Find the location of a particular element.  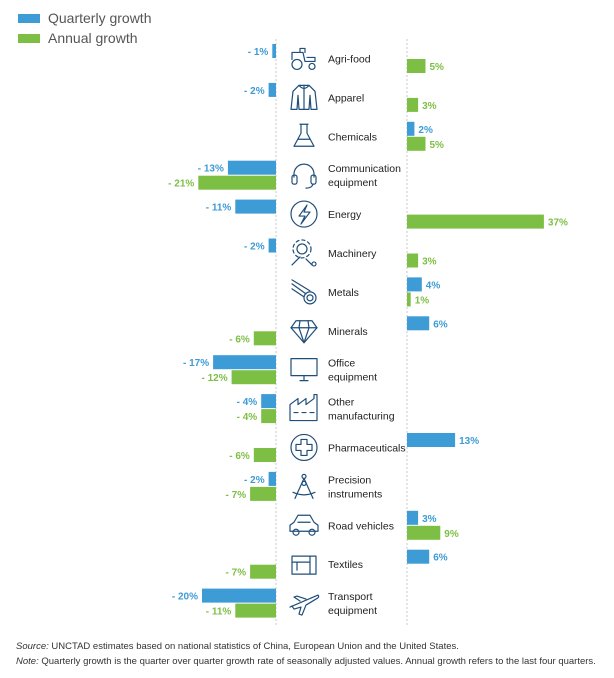

row-energy: Energy - 11% 37% is located at coordinates (387, 214).